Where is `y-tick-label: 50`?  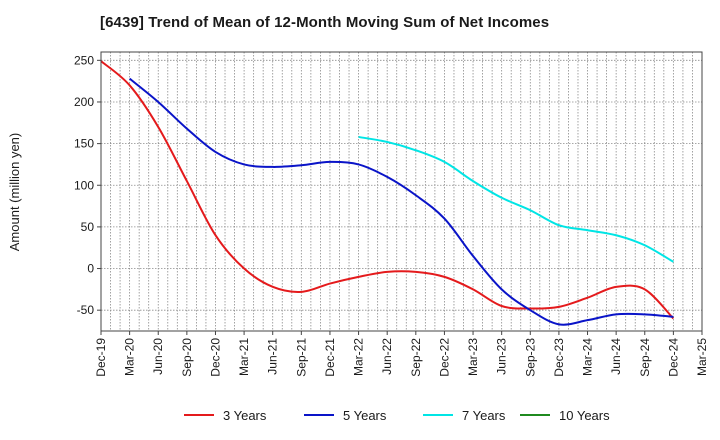
y-tick-label: 50 is located at coordinates (88, 227).